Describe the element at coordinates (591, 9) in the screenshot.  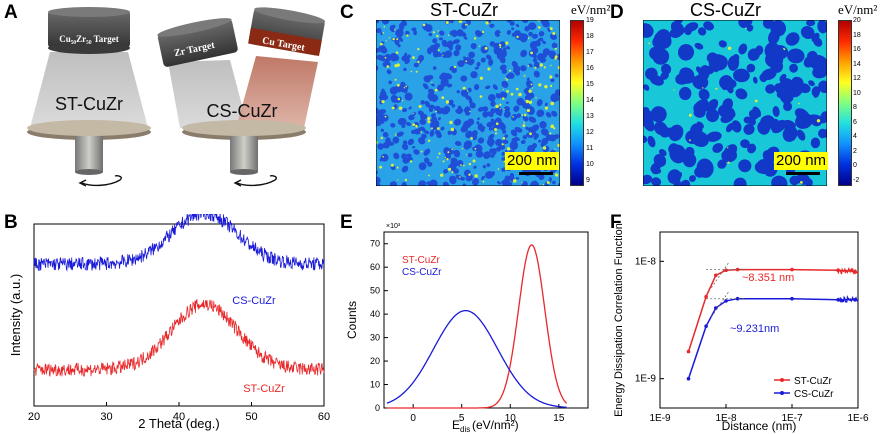
I see `map-unit-st: eV/nm²` at that location.